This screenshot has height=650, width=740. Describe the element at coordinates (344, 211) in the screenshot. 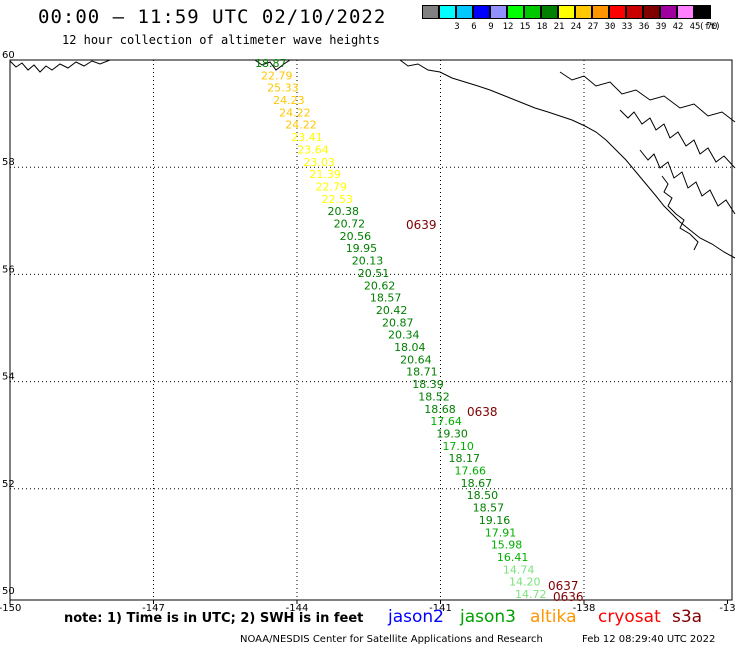

I see `wave-height-value: 20.38` at that location.